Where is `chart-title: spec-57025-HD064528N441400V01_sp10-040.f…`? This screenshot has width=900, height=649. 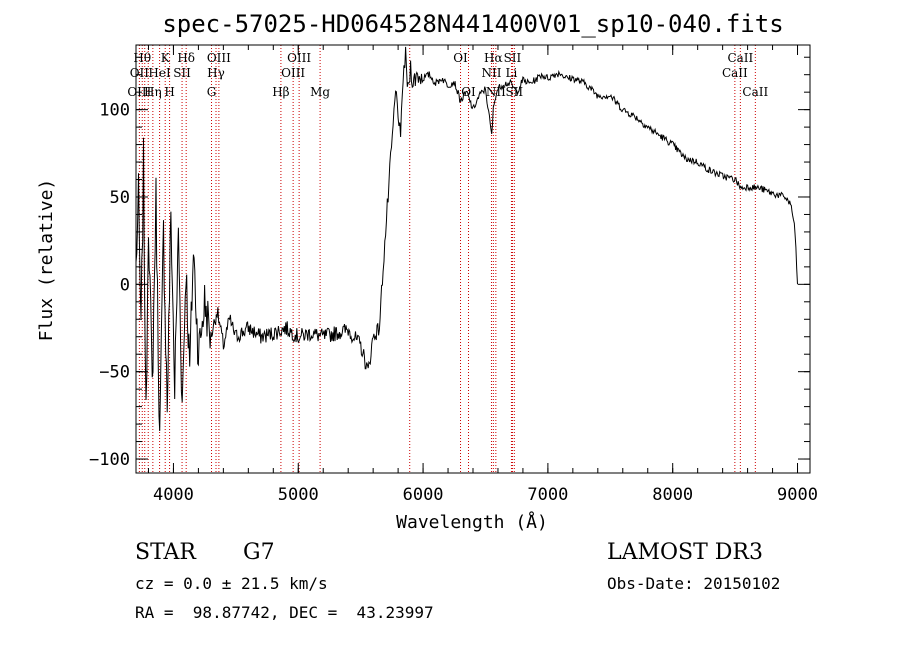
chart-title: spec-57025-HD064528N441400V01_sp10-040.f… is located at coordinates (472, 24).